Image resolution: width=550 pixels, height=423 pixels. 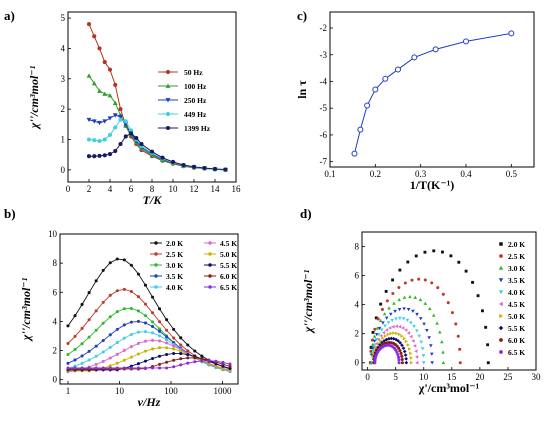 What do you see at coordinates (324, 108) in the screenshot?
I see `y-tick-label: -5` at bounding box center [324, 108].